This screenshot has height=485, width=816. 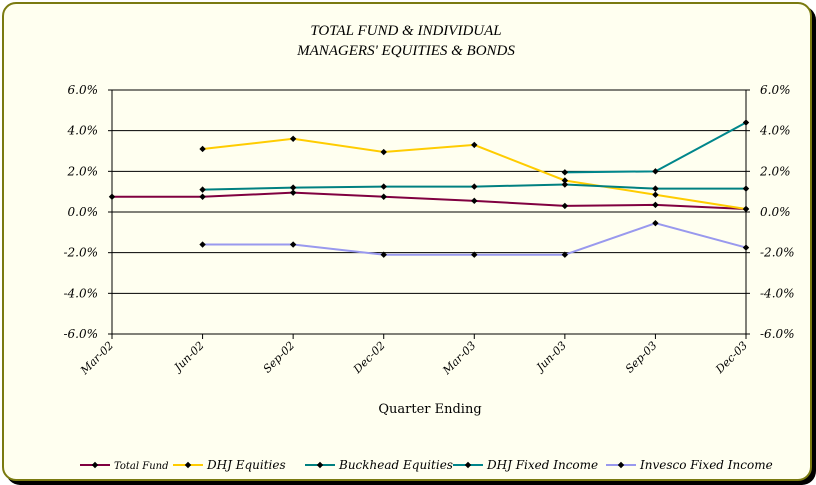 I want to click on x-tick-label: Mar-03, so click(x=459, y=358).